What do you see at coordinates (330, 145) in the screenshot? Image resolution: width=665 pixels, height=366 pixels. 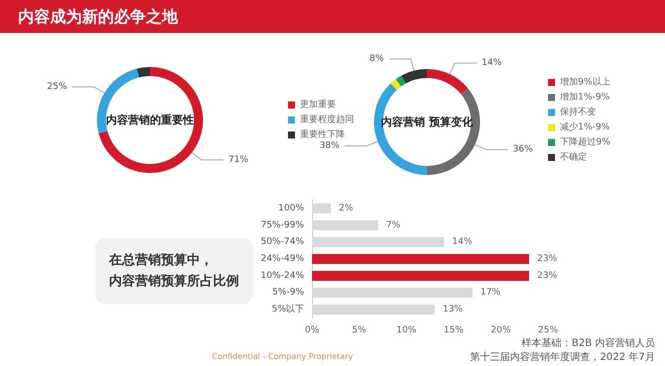 I see `data-label: 38%` at bounding box center [330, 145].